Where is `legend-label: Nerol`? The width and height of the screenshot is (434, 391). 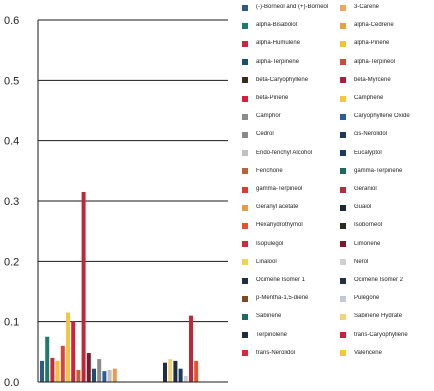
legend-label: Nerol is located at coordinates (361, 261).